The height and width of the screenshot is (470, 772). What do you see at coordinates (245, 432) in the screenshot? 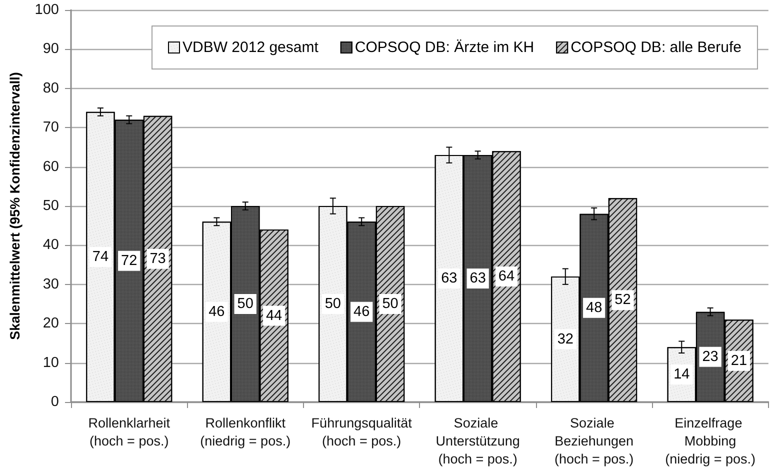
I see `x-tick-label: Rollenkonflikt (niedrig = pos.)` at bounding box center [245, 432].